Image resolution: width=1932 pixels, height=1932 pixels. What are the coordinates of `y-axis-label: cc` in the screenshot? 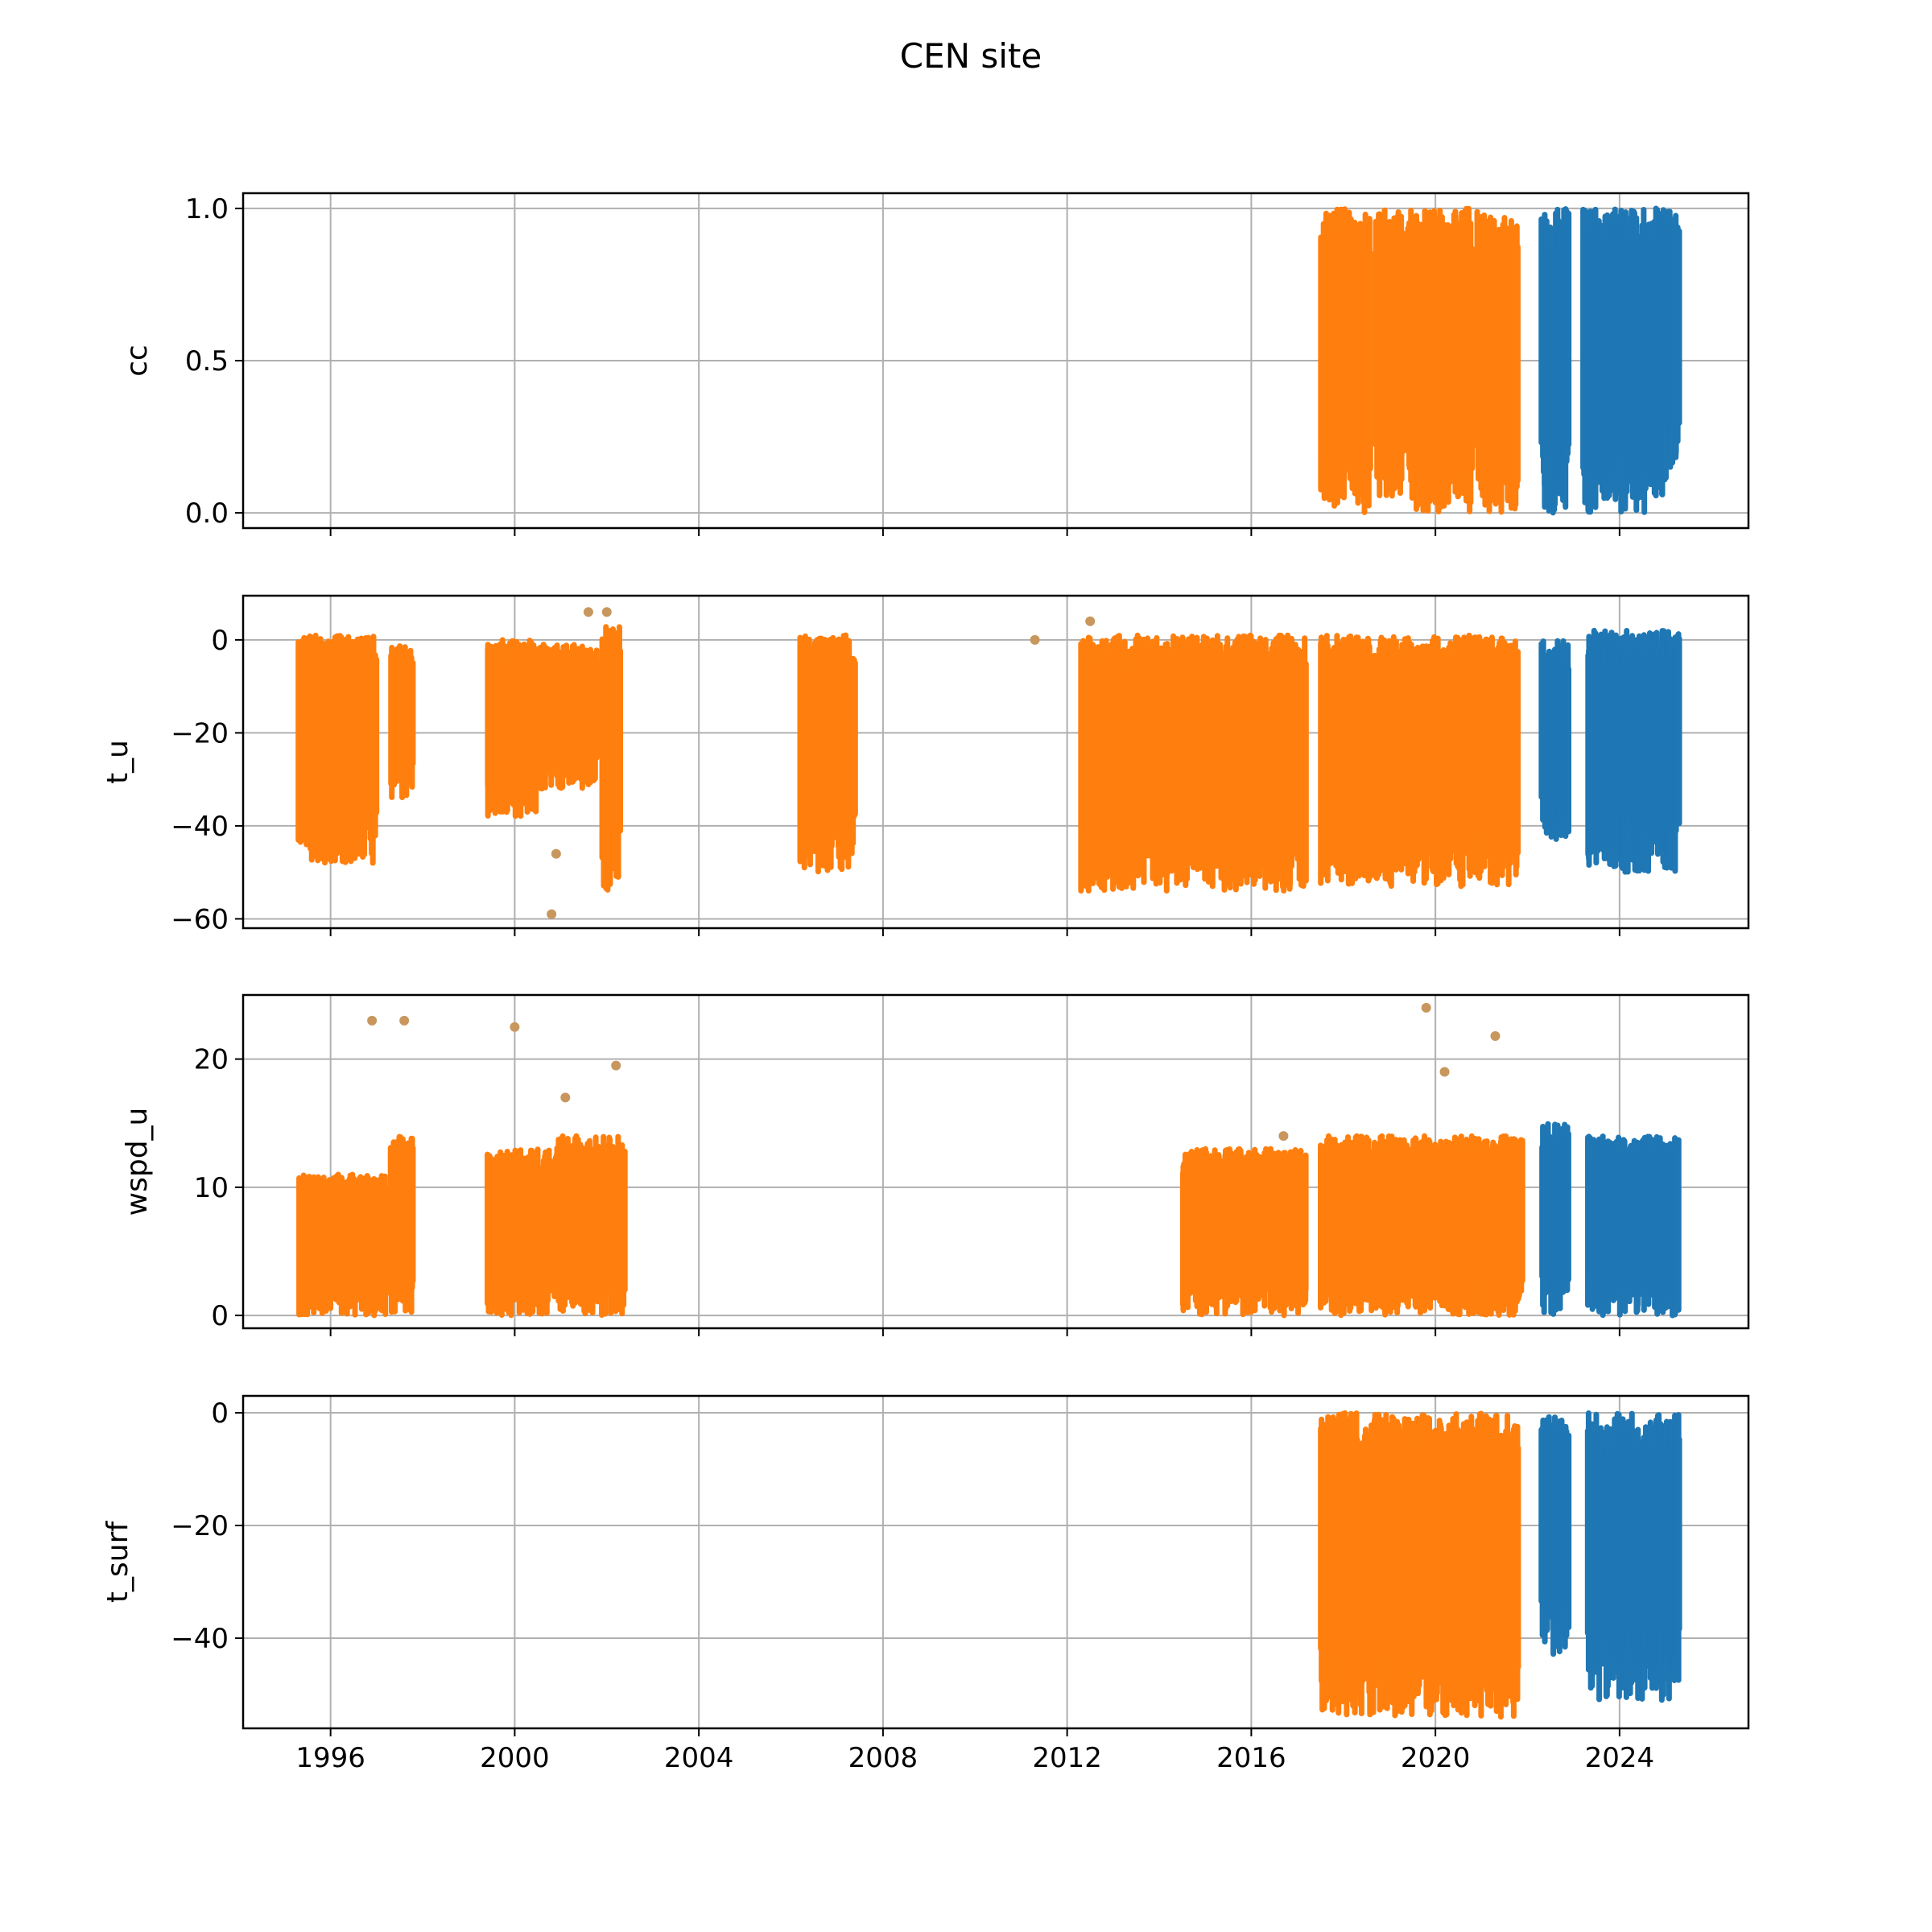 It's located at (137, 361).